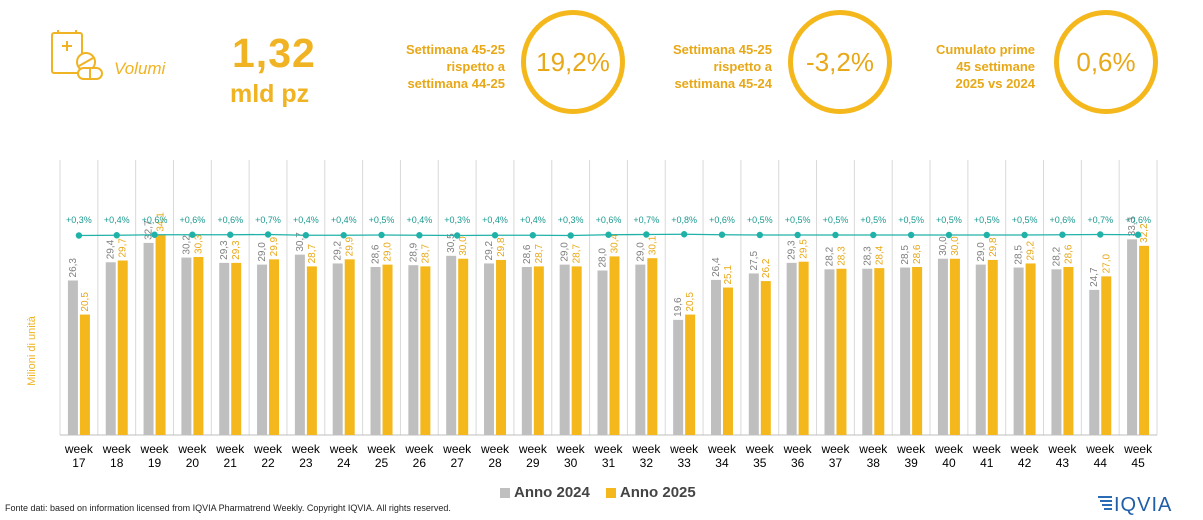  I want to click on volumi-label: Volumi, so click(140, 68).